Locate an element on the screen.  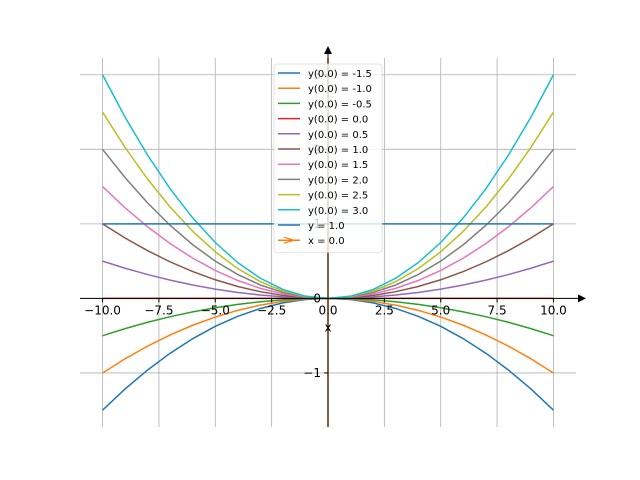
y-axis-arrow is located at coordinates (328, 50).